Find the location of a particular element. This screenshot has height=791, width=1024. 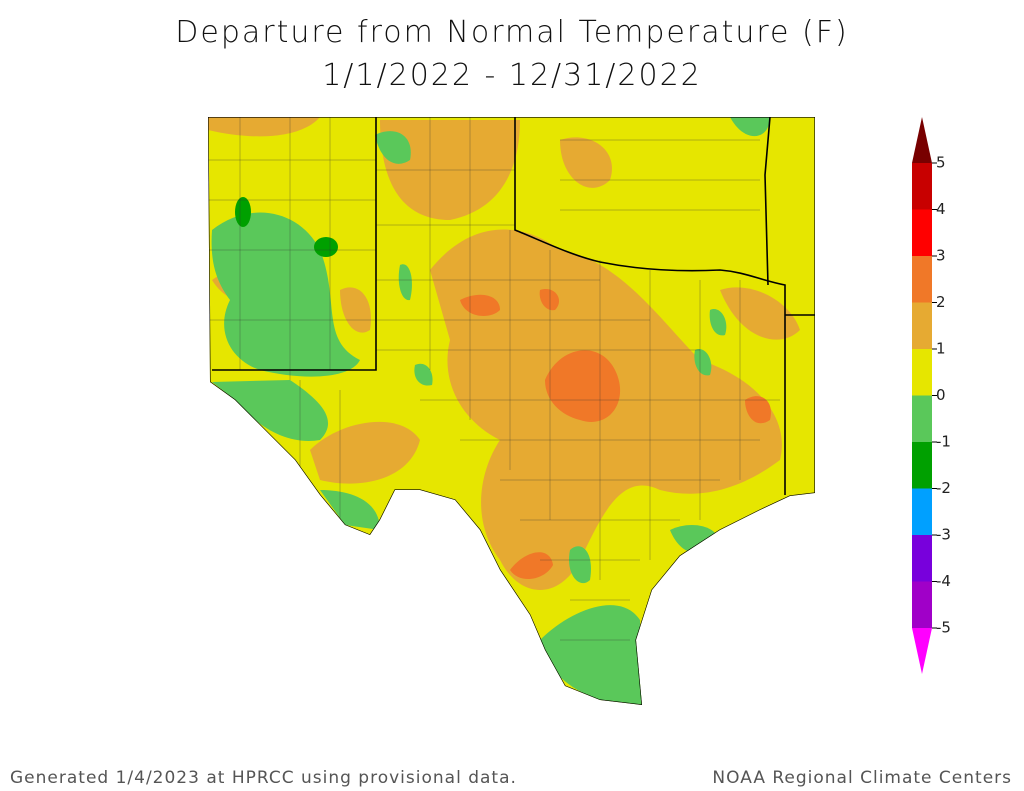

legend-tick-label: 1 is located at coordinates (941, 349).